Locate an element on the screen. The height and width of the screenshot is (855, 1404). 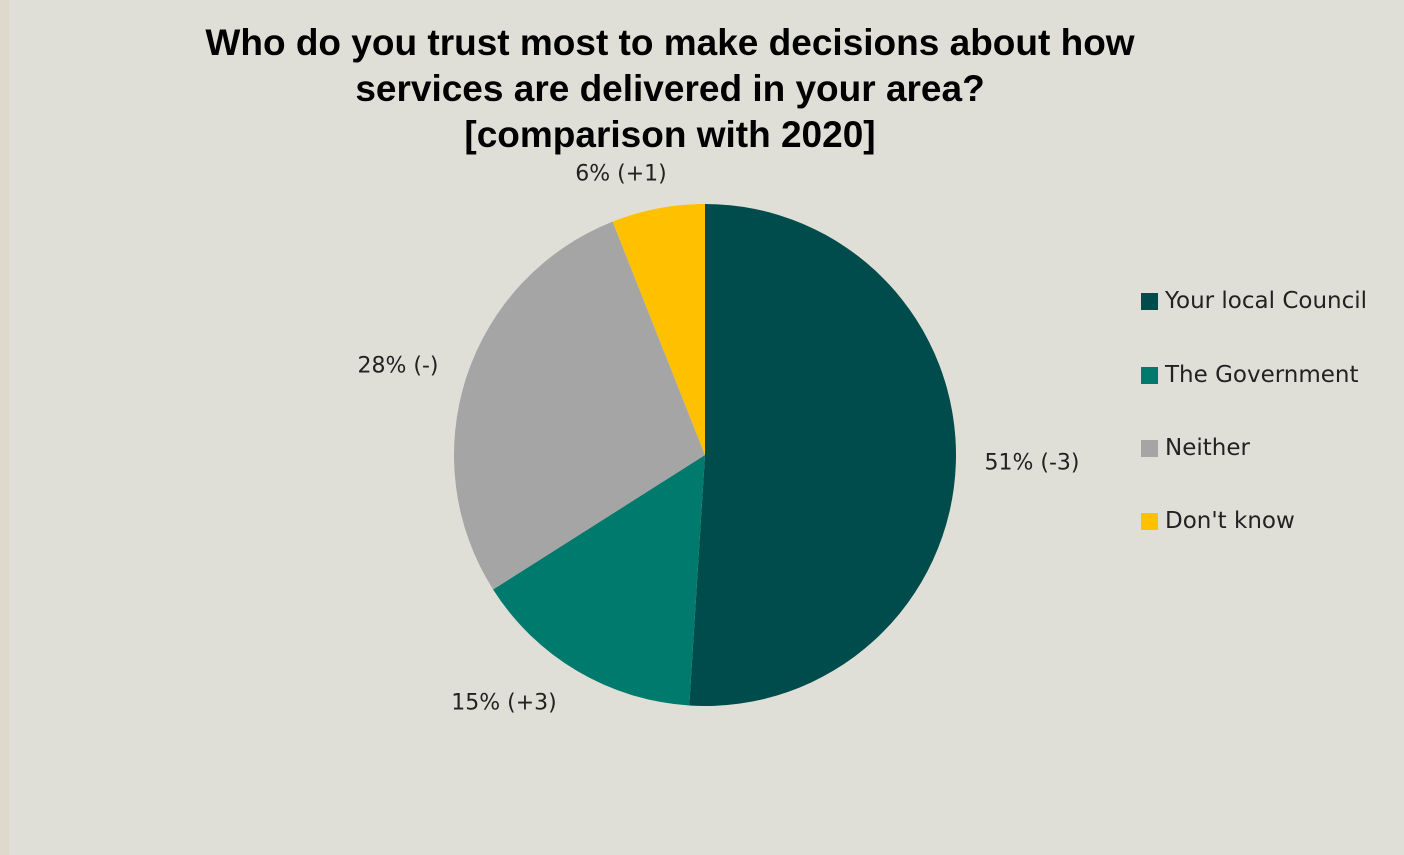
legend-label: The Government is located at coordinates (1262, 375).